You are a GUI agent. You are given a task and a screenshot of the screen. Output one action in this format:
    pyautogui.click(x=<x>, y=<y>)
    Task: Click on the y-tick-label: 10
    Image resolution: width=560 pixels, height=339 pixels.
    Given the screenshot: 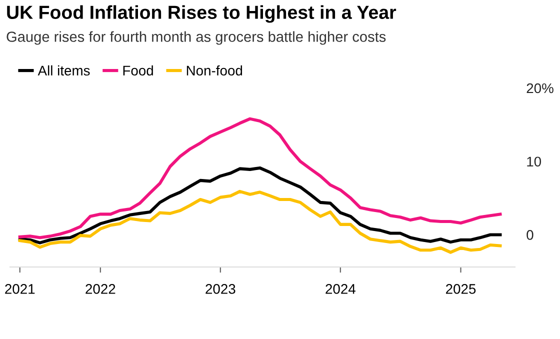 What is the action you would take?
    pyautogui.click(x=534, y=161)
    